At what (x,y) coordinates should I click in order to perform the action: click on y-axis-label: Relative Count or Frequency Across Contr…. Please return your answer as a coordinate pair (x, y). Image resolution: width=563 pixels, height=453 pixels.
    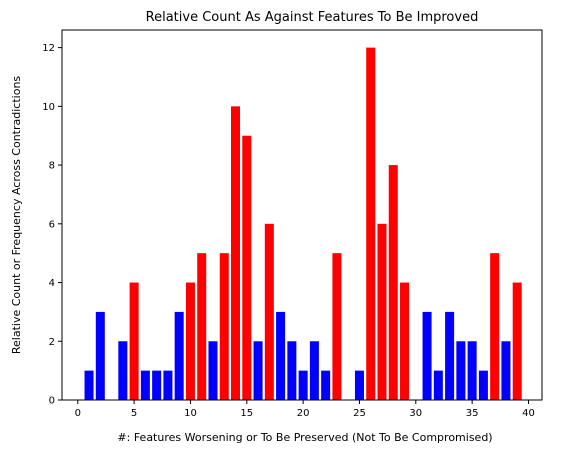
    Looking at the image, I should click on (16, 215).